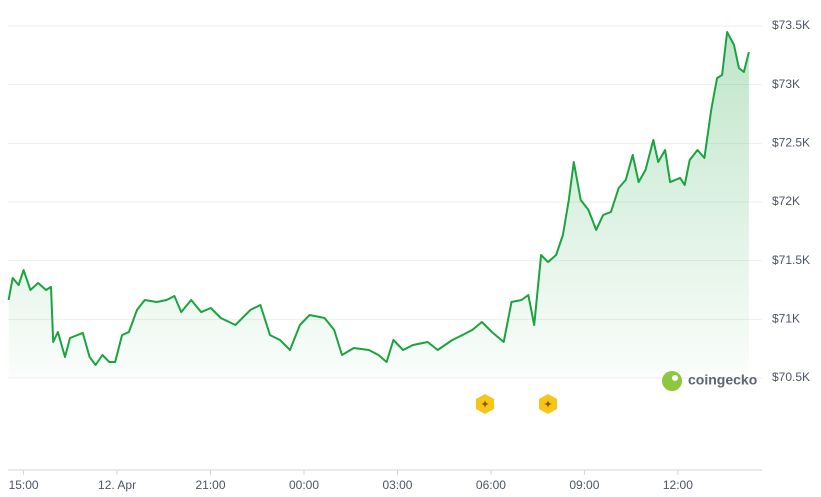 This screenshot has width=821, height=497. What do you see at coordinates (304, 485) in the screenshot?
I see `x-tick-label: 00:00` at bounding box center [304, 485].